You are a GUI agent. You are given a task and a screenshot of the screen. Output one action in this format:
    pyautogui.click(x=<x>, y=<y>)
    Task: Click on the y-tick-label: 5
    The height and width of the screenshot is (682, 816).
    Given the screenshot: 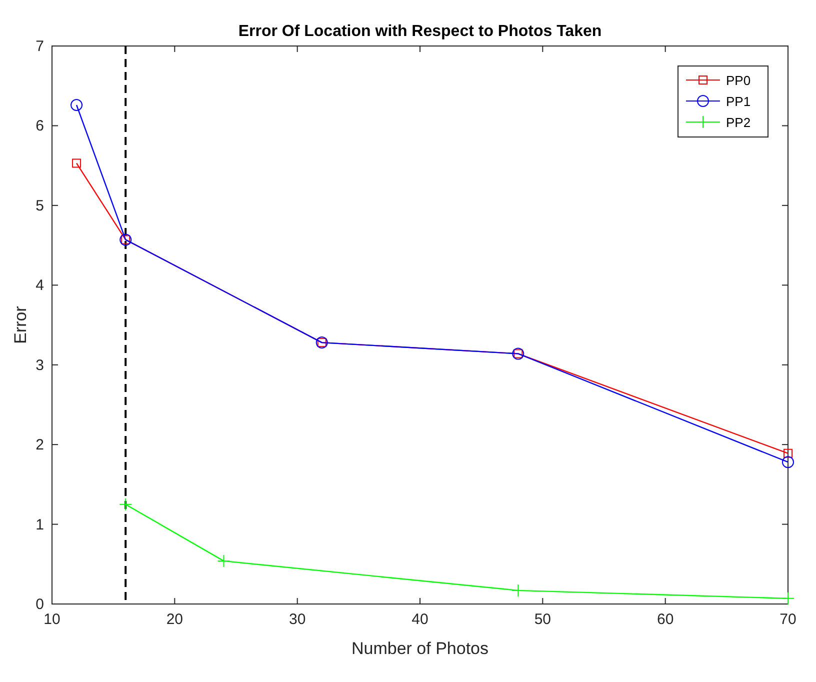 What is the action you would take?
    pyautogui.click(x=40, y=205)
    